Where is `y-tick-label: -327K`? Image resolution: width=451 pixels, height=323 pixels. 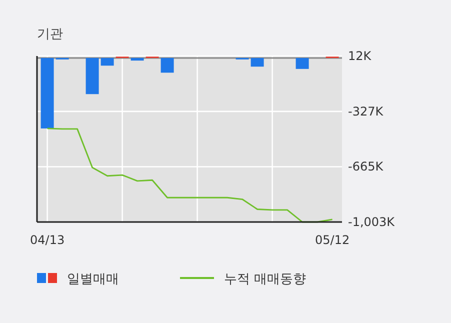 y-tick-label: -327K is located at coordinates (366, 111).